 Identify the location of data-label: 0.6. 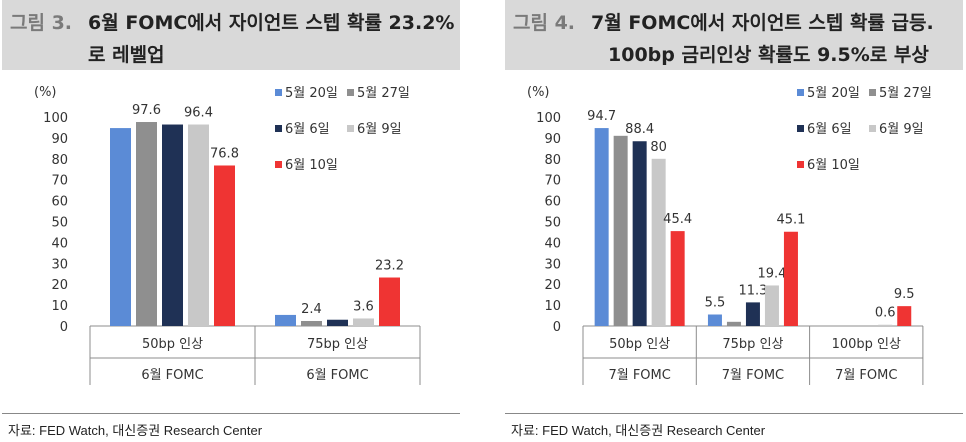
(885, 313).